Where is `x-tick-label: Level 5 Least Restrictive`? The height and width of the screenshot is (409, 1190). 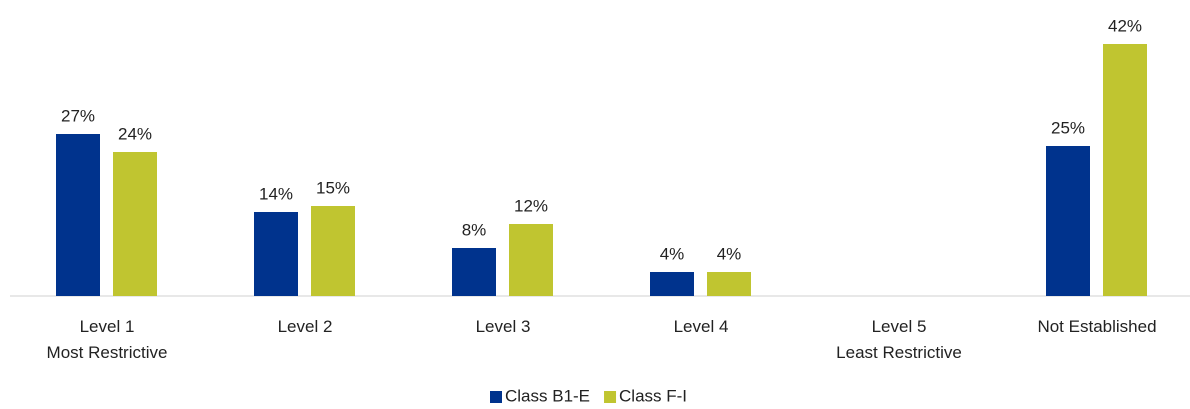
x-tick-label: Level 5 Least Restrictive is located at coordinates (899, 339).